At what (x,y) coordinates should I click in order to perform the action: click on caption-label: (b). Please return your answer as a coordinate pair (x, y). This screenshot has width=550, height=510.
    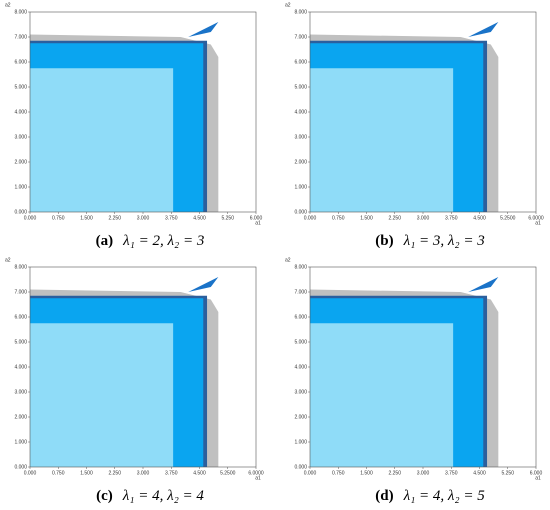
    Looking at the image, I should click on (384, 241).